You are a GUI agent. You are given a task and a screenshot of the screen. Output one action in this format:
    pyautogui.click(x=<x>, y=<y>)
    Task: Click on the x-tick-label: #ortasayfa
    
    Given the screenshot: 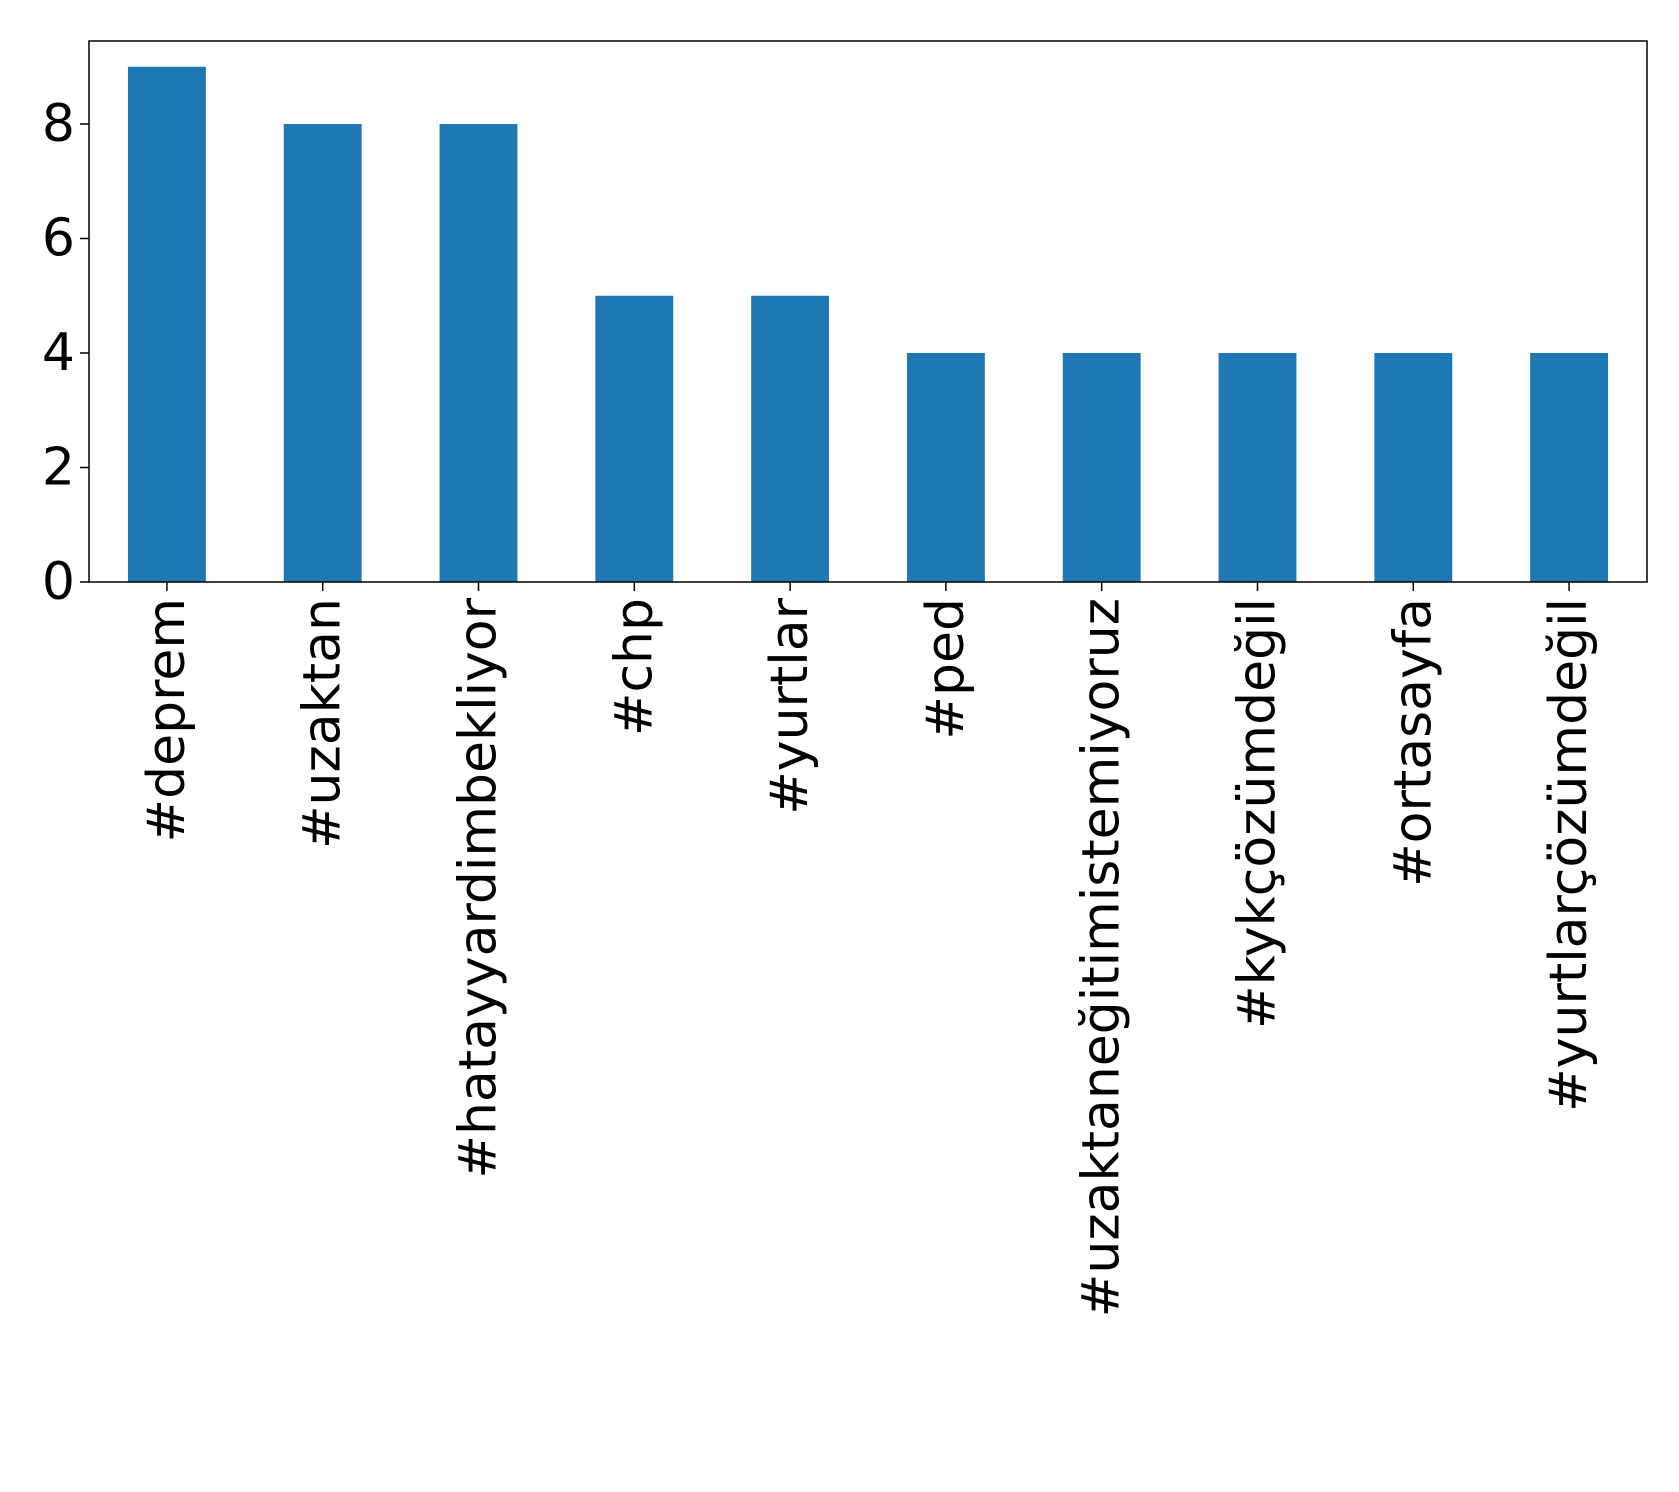 What is the action you would take?
    pyautogui.click(x=1413, y=742)
    